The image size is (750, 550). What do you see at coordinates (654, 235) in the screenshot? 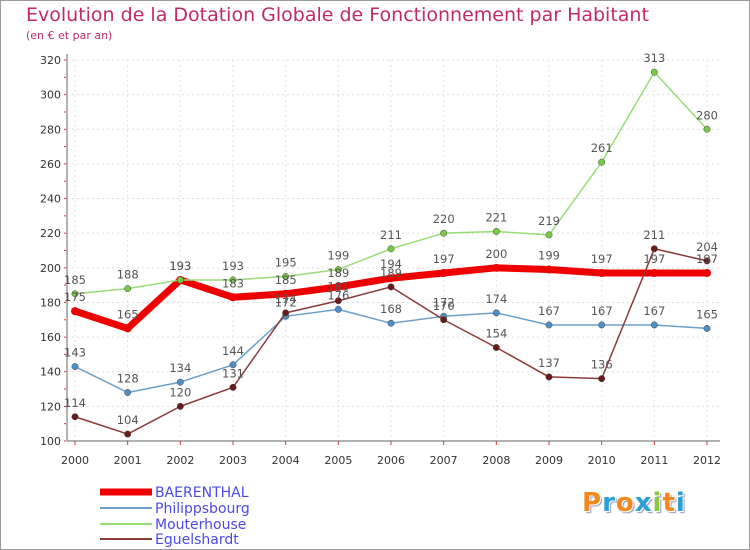
I see `value-label: 211` at bounding box center [654, 235].